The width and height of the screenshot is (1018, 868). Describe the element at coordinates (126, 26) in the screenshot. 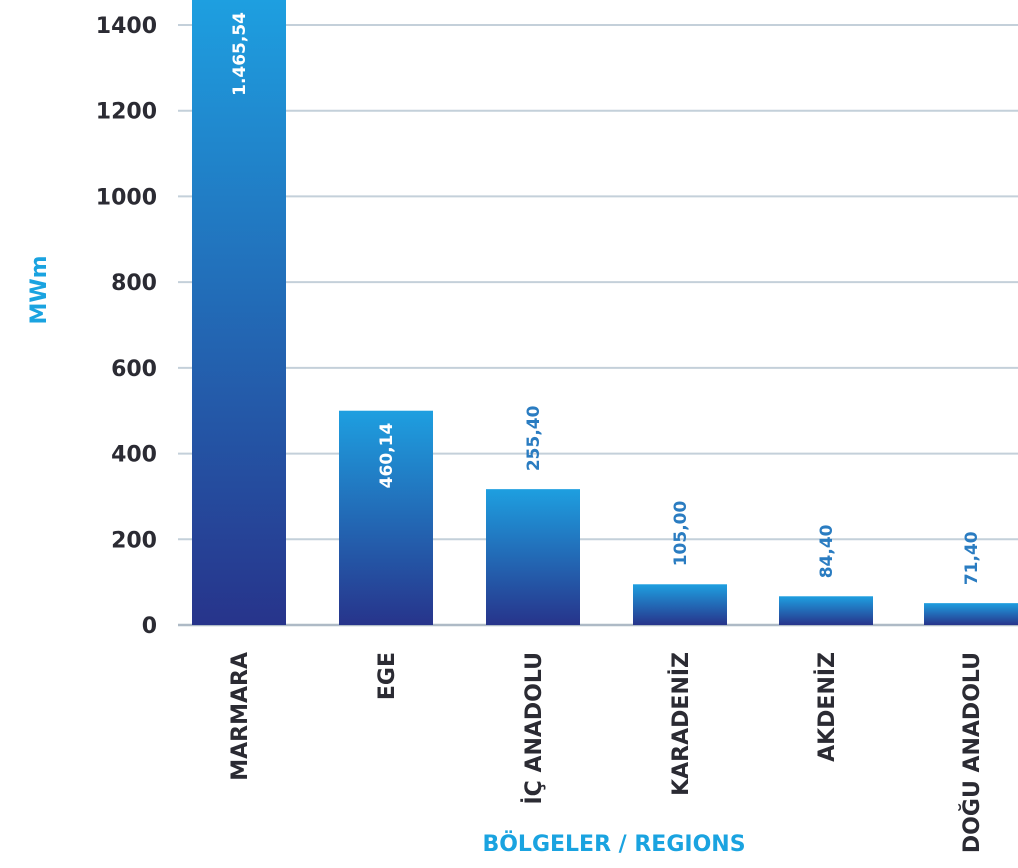

I see `y-tick-label: 1400` at that location.